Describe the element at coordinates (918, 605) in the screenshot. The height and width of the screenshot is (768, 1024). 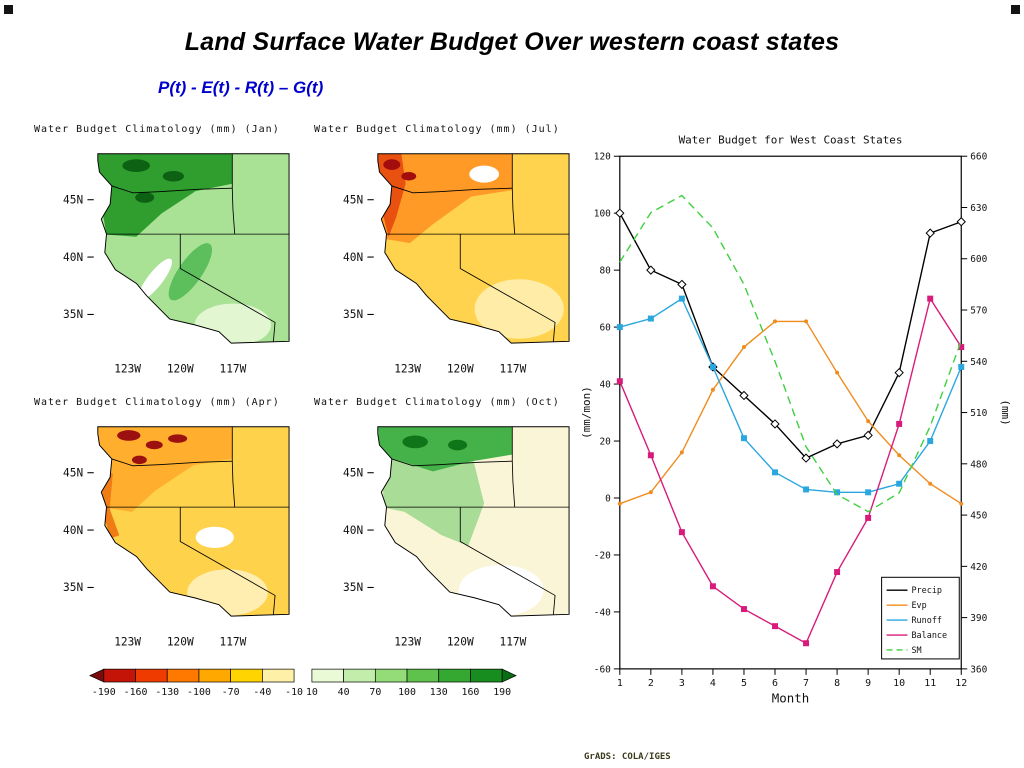
I see `legend-label: Evp` at that location.